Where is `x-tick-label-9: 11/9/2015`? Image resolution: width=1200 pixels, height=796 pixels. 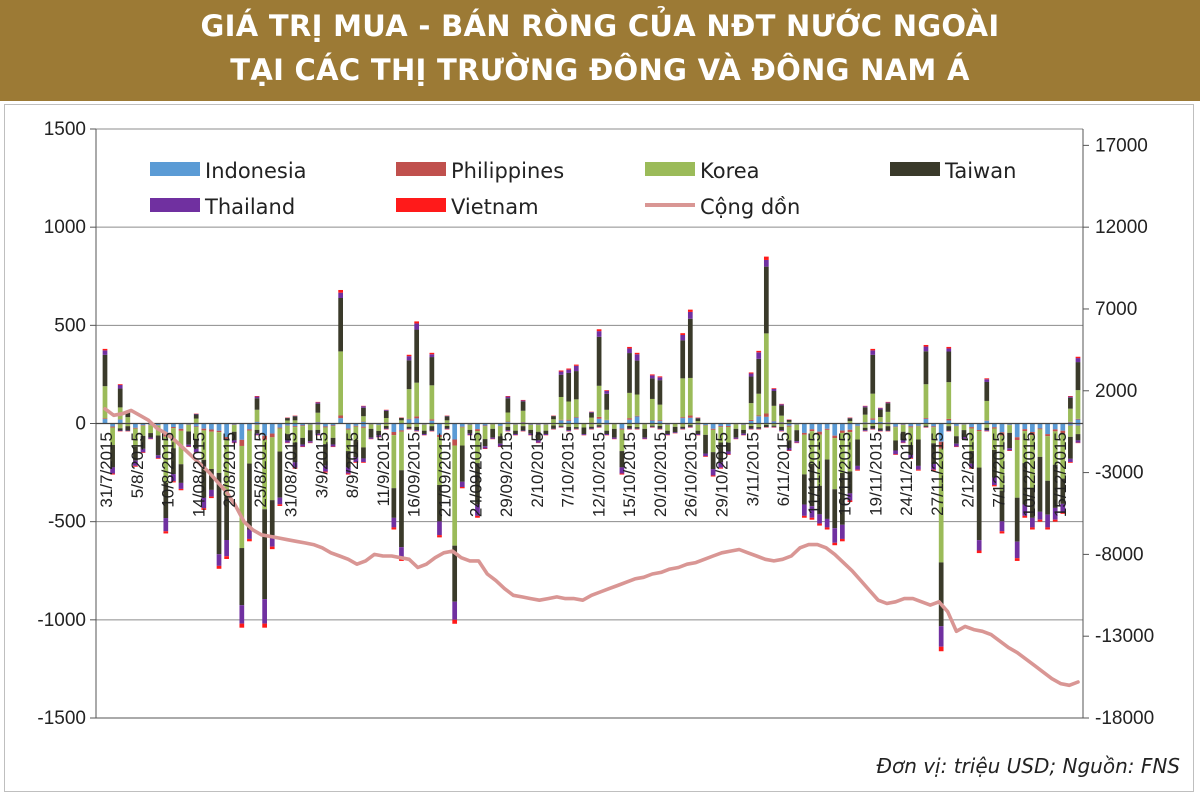
x-tick-label-9: 11/9/2015 is located at coordinates (383, 469).